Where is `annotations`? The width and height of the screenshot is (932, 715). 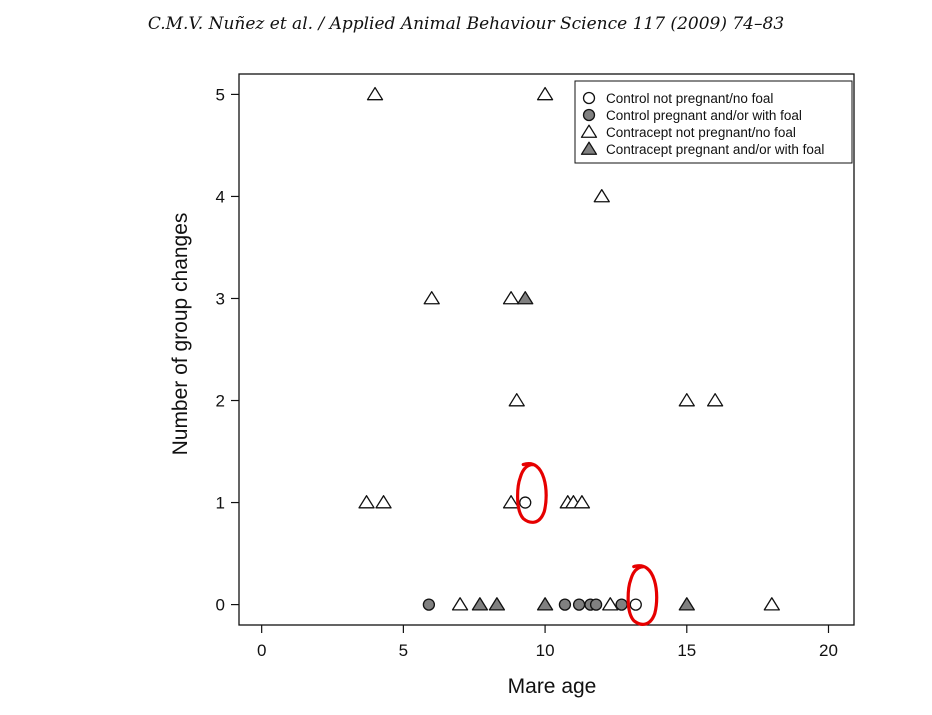 annotations is located at coordinates (587, 544).